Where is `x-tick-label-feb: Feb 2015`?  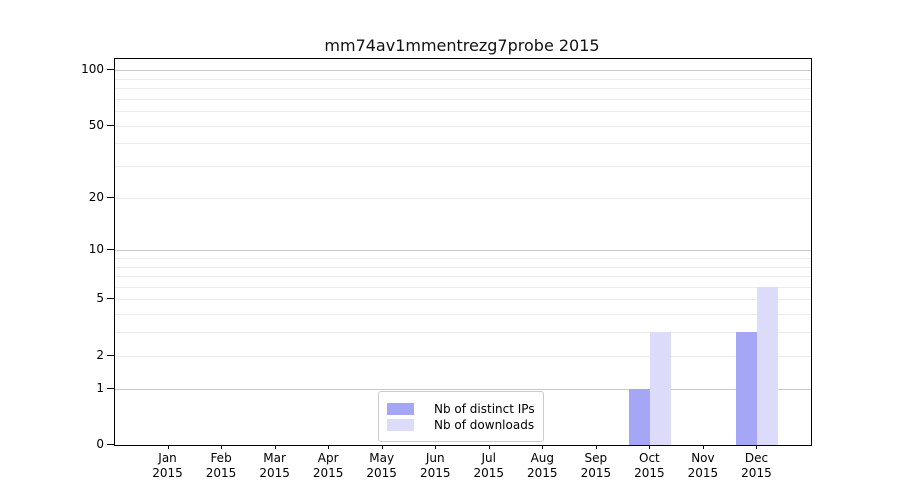
x-tick-label-feb: Feb 2015 is located at coordinates (221, 466).